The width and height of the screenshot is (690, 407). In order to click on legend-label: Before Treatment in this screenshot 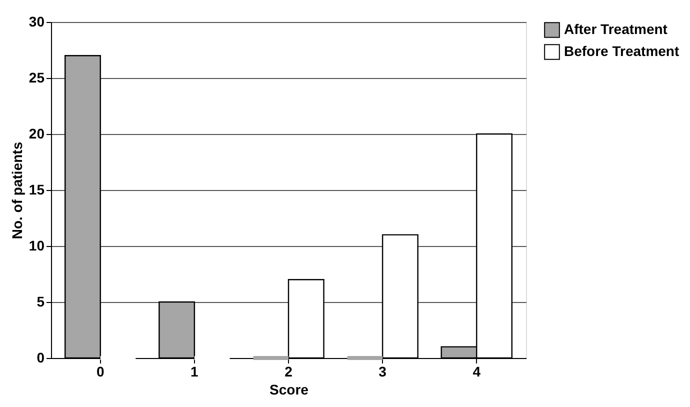, I will do `click(622, 51)`.